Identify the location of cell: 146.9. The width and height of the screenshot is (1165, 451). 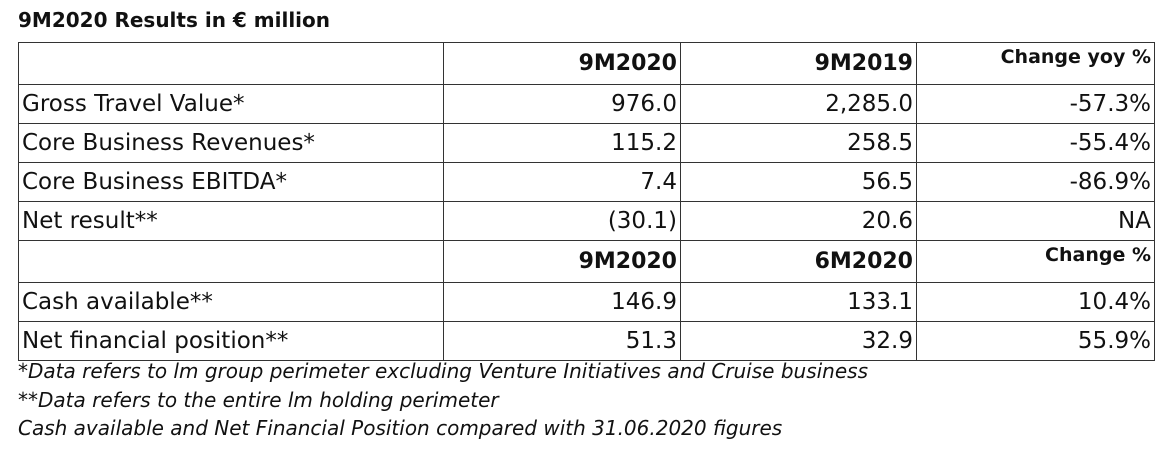
(562, 302).